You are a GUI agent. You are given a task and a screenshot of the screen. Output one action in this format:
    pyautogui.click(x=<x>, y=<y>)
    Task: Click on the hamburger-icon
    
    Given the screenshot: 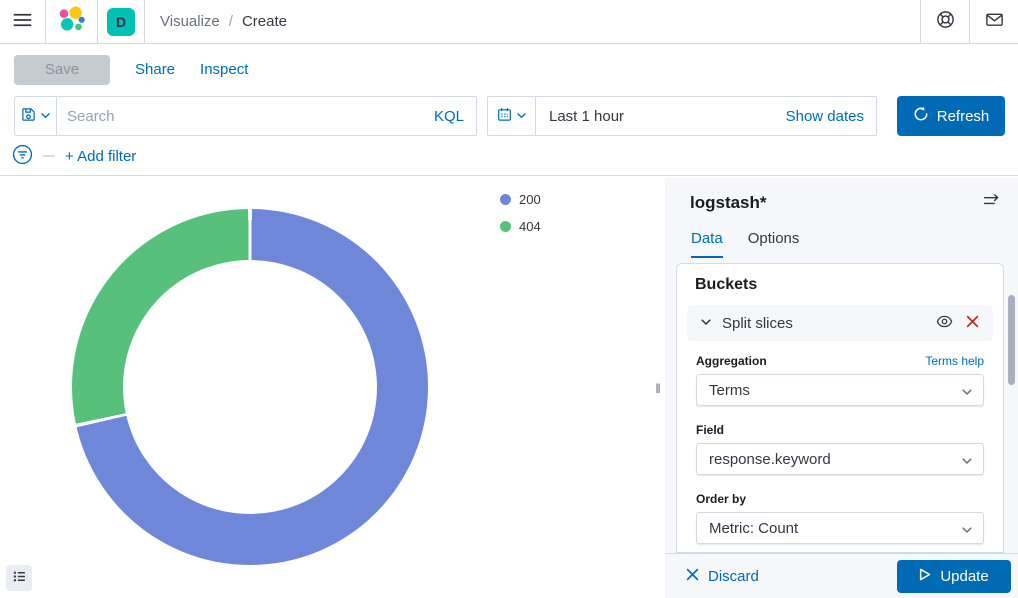 What is the action you would take?
    pyautogui.click(x=22, y=22)
    